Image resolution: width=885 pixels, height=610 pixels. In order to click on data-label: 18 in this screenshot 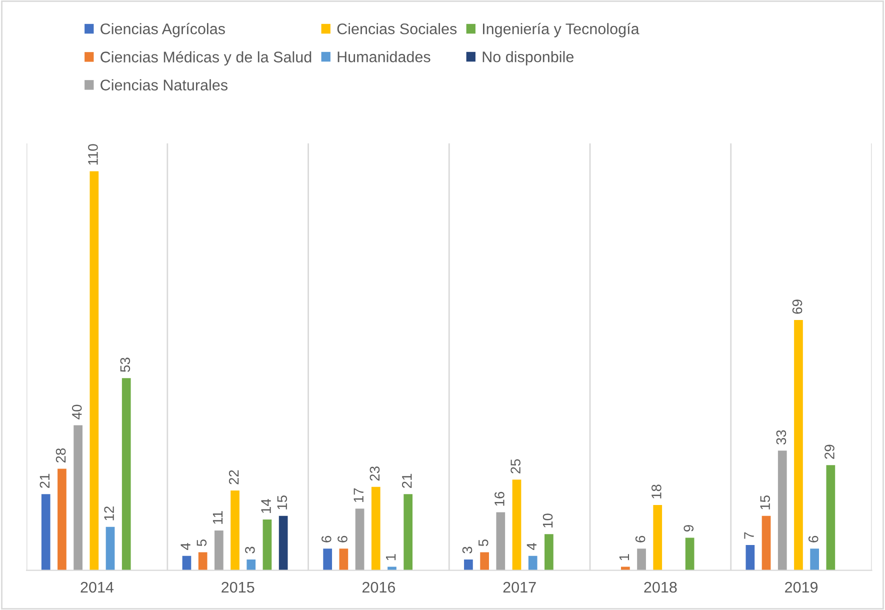, I will do `click(657, 491)`.